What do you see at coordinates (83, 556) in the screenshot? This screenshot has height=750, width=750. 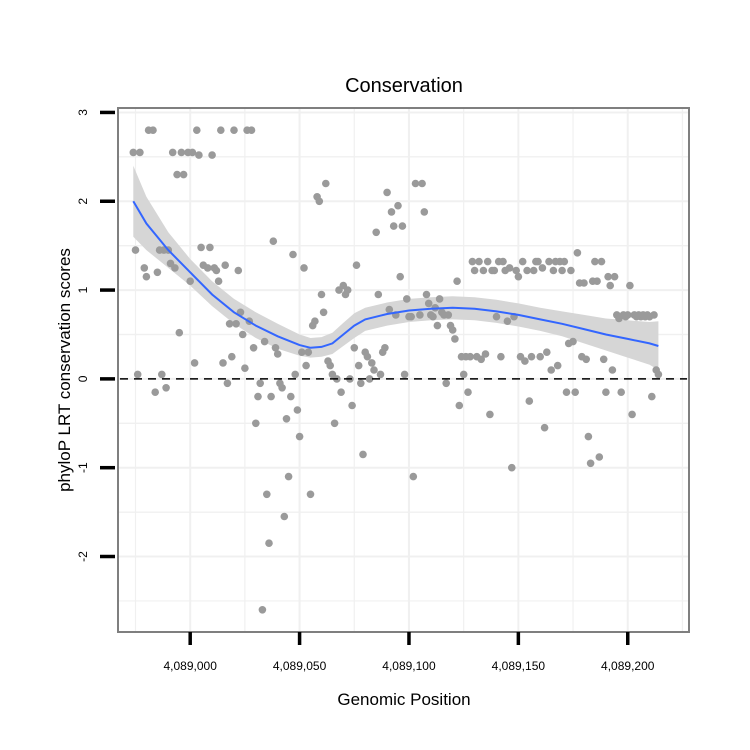 I see `y-tick-label: -2` at bounding box center [83, 556].